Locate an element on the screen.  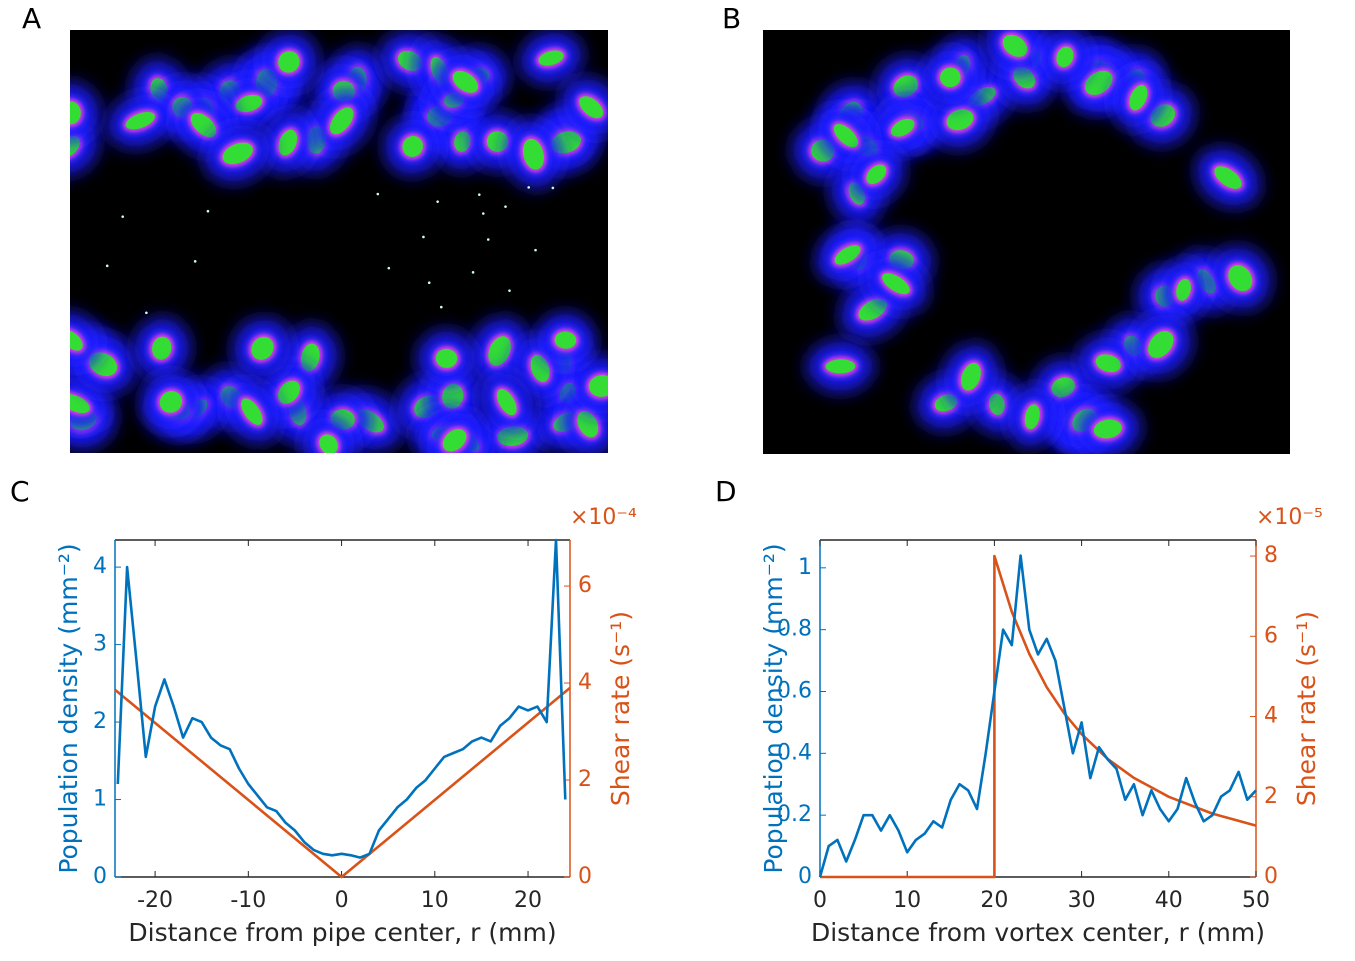
y2-tick-label: 2 is located at coordinates (585, 779).